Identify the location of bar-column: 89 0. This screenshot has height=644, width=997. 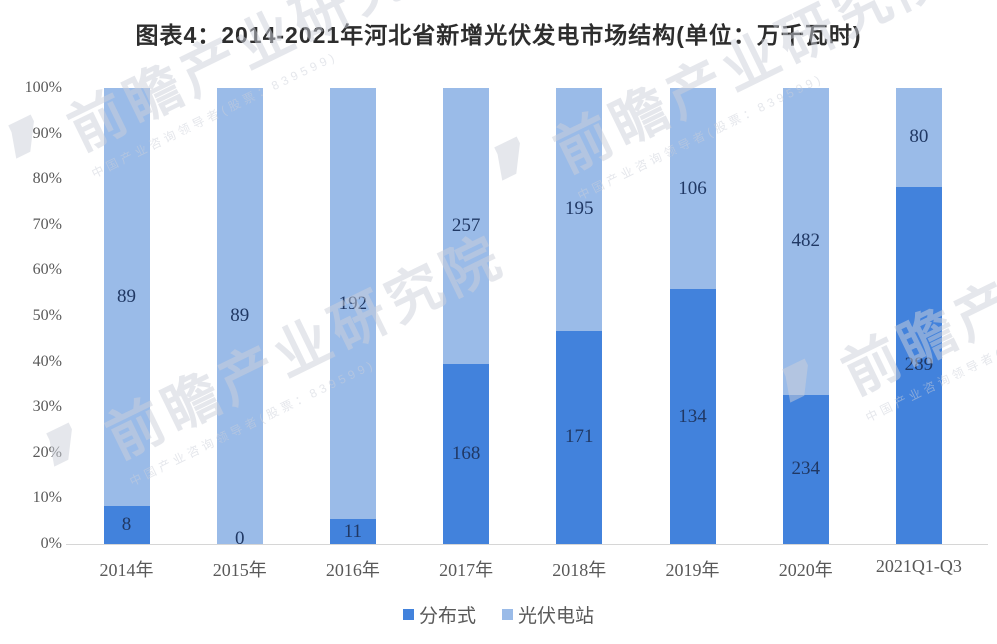
(239, 318).